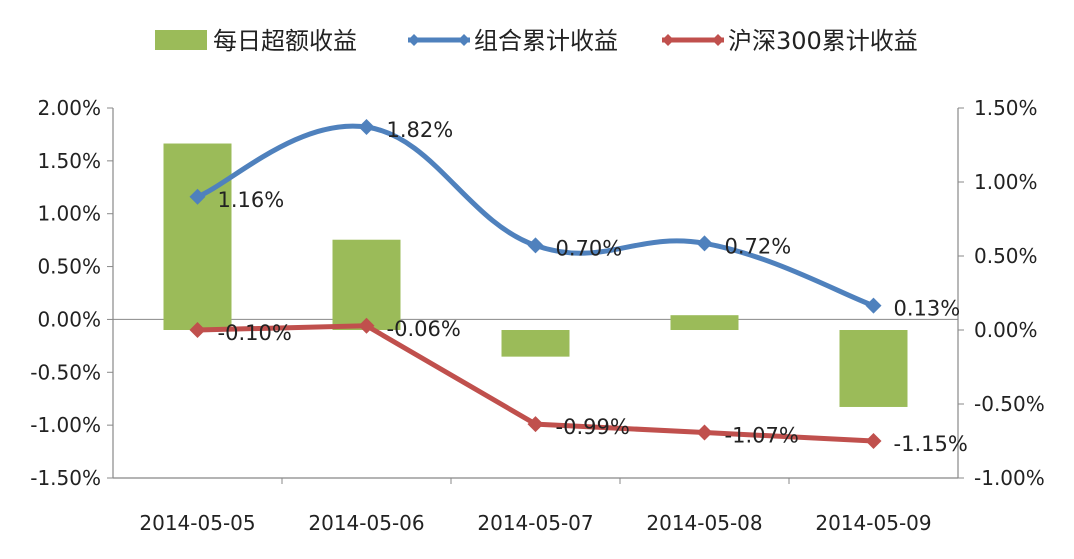  What do you see at coordinates (762, 436) in the screenshot?
I see `csi300-data-label: -1.07%` at bounding box center [762, 436].